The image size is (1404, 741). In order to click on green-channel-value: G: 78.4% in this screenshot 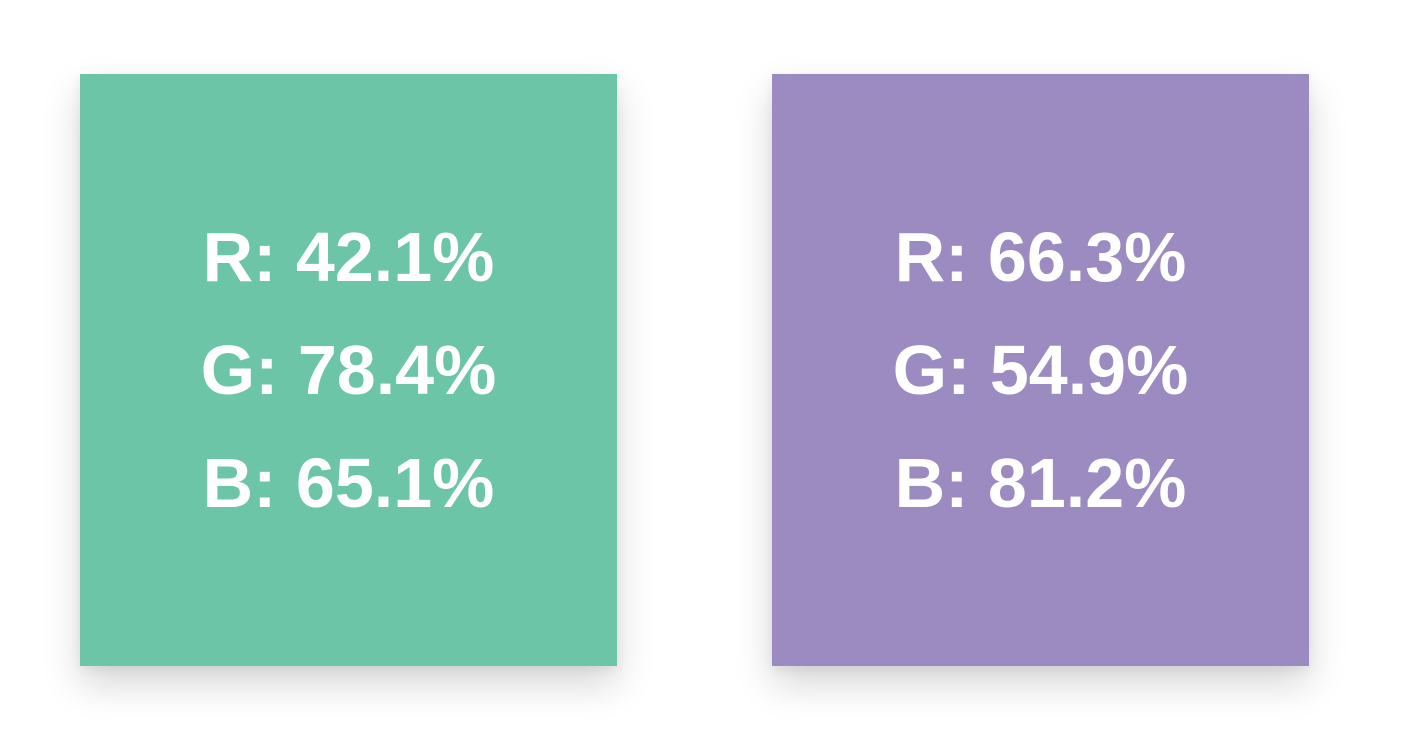, I will do `click(348, 369)`.